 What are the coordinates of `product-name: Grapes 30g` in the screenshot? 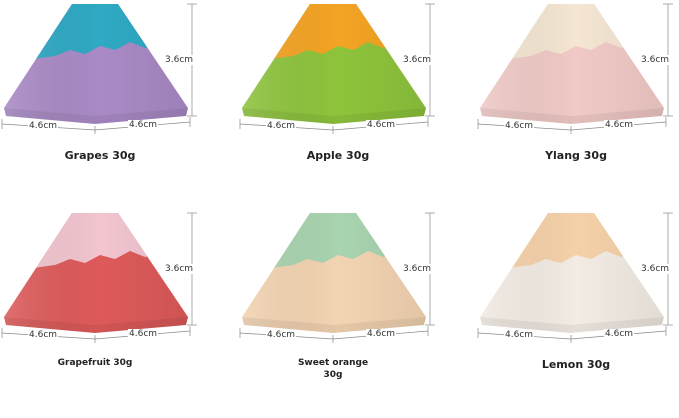 It's located at (100, 155).